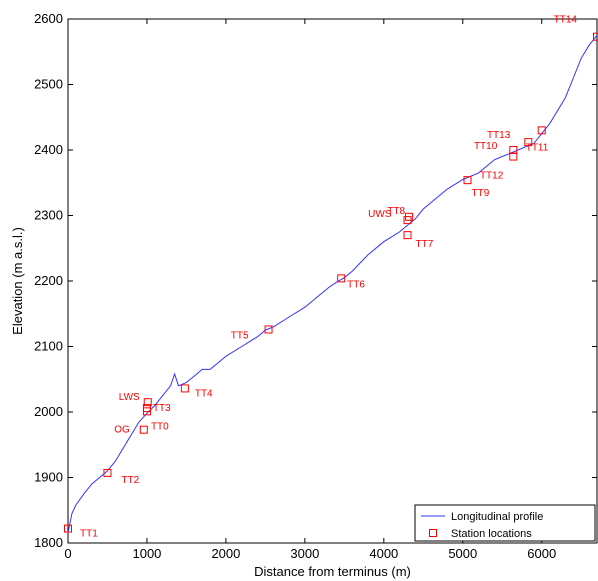 Image resolution: width=598 pixels, height=581 pixels. I want to click on station-label: TT0, so click(160, 426).